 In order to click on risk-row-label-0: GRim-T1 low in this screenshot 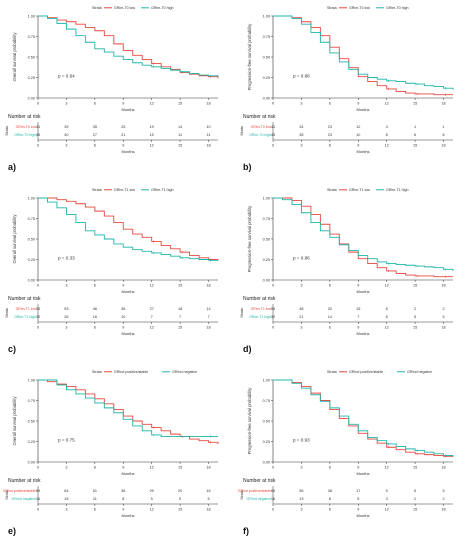, I will do `click(261, 309)`.